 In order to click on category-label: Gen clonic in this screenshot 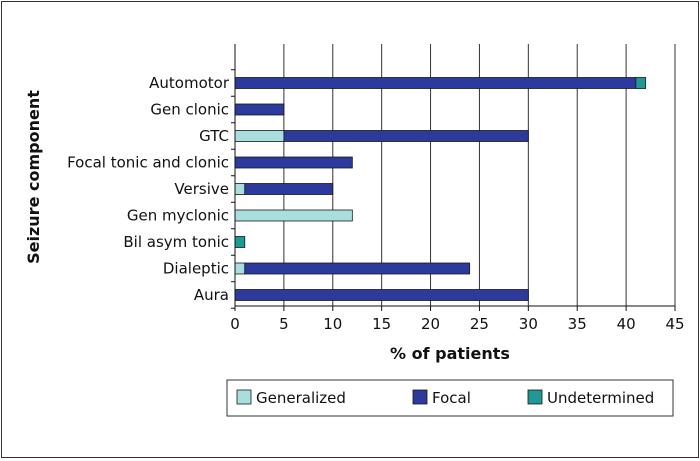, I will do `click(189, 110)`.